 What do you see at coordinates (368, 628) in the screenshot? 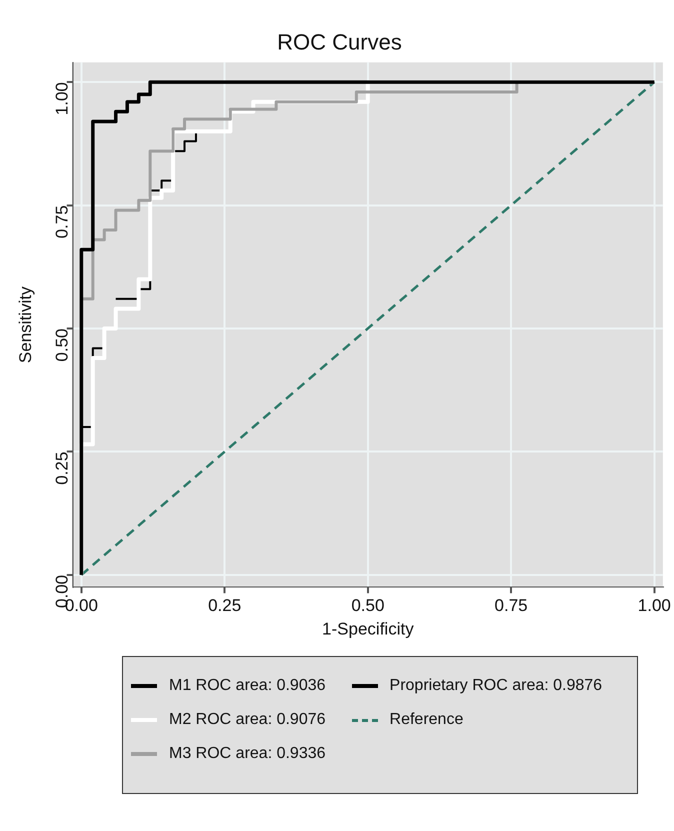
I see `x-axis-title: 1-Specificity` at bounding box center [368, 628].